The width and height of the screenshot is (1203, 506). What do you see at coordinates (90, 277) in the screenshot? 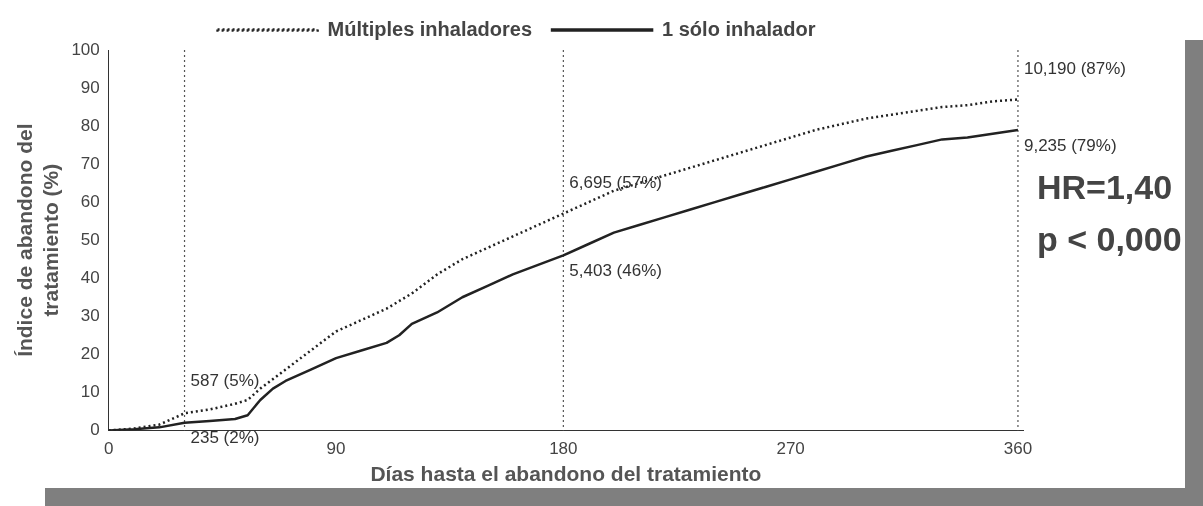
I see `y-tick-label: 40` at bounding box center [90, 277].